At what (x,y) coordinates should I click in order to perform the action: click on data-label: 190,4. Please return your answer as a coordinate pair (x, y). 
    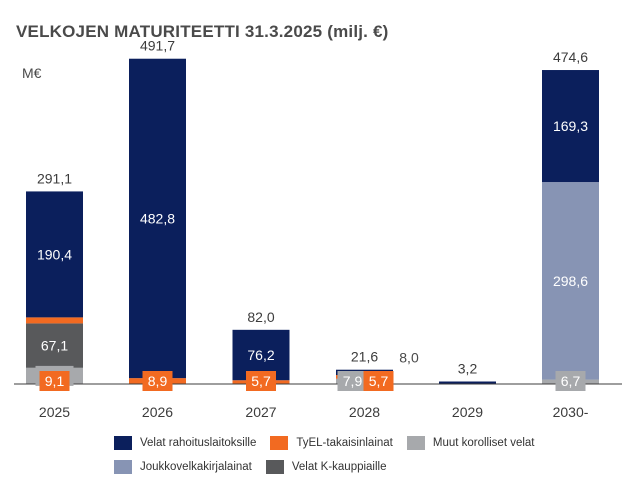
    Looking at the image, I should click on (54, 254).